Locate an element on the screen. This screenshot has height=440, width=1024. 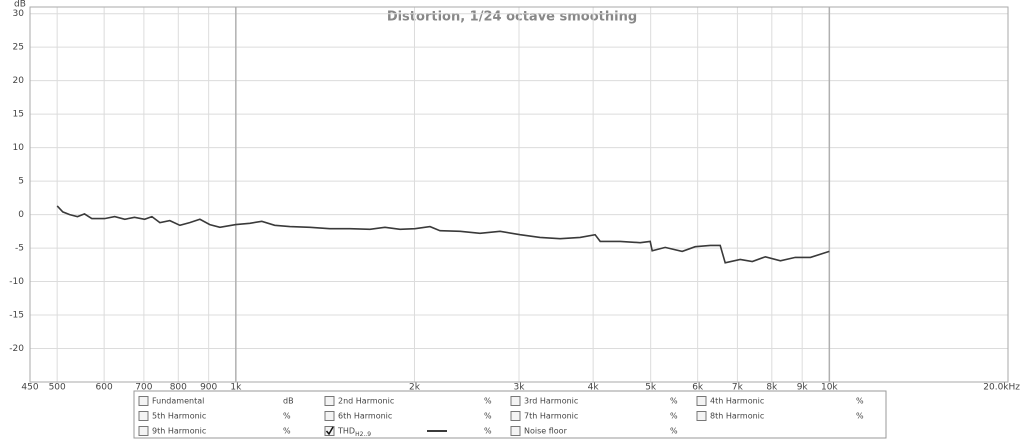
x-tick-label: 450 is located at coordinates (29, 388).